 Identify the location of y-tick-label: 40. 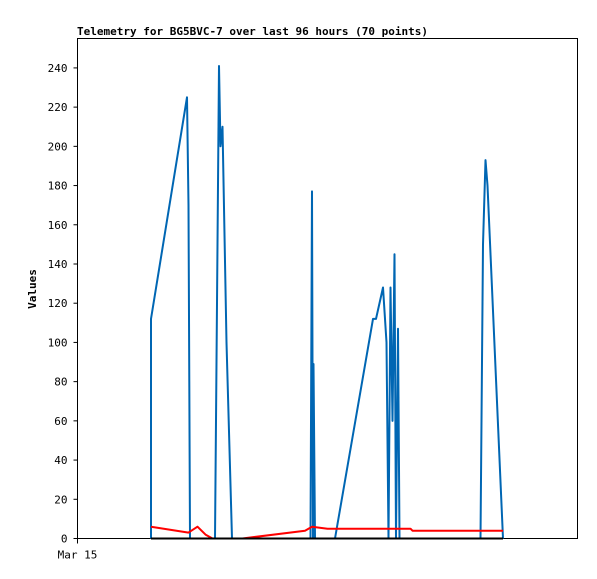
(60, 460).